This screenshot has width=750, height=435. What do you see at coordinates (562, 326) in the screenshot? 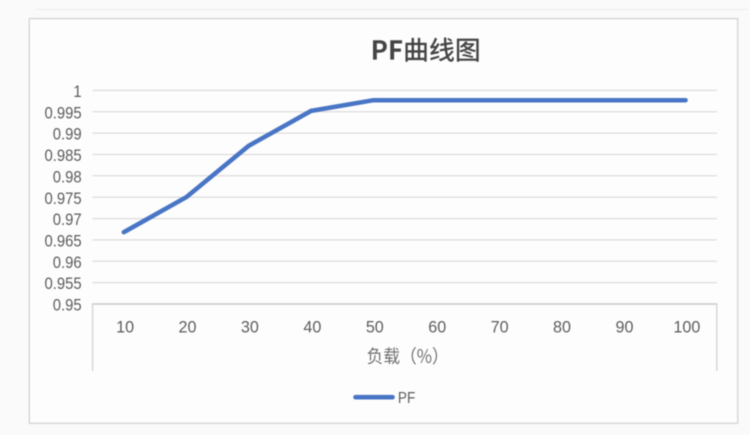
I see `svg-text: 80` at bounding box center [562, 326].